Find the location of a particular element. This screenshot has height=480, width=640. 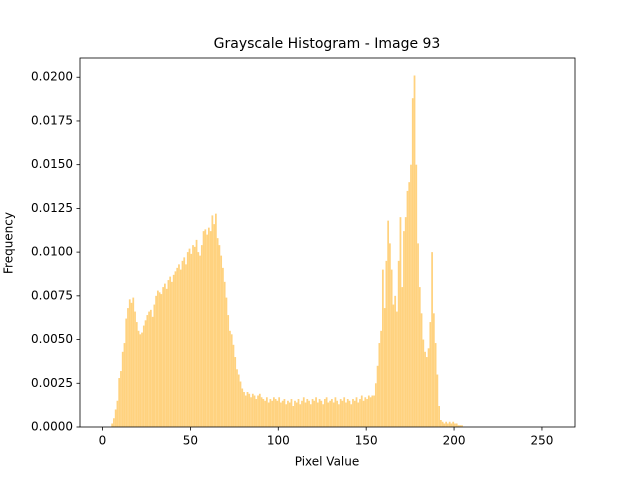

x-tick-label: 0 is located at coordinates (103, 441).